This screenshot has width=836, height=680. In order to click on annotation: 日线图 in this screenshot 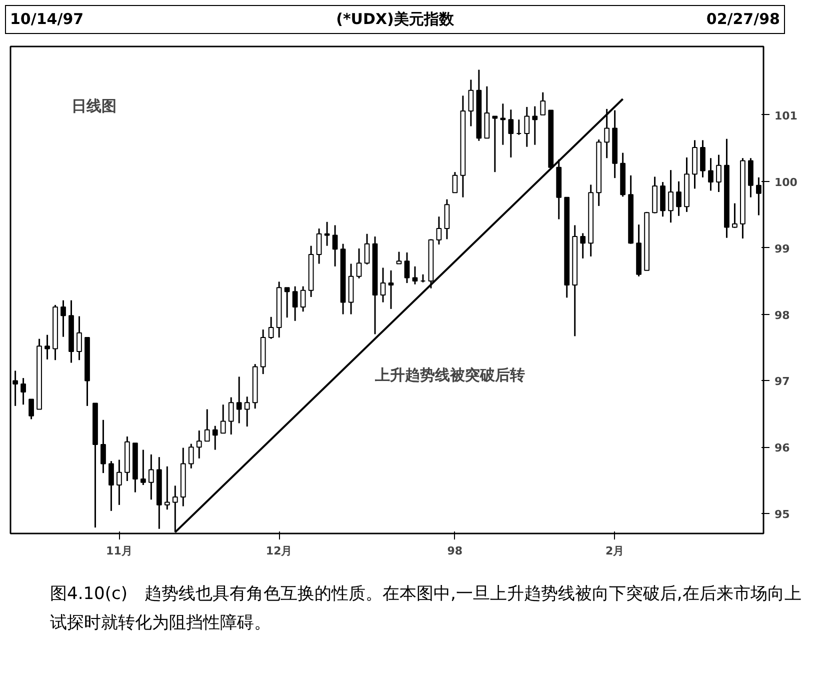, I will do `click(93, 105)`.